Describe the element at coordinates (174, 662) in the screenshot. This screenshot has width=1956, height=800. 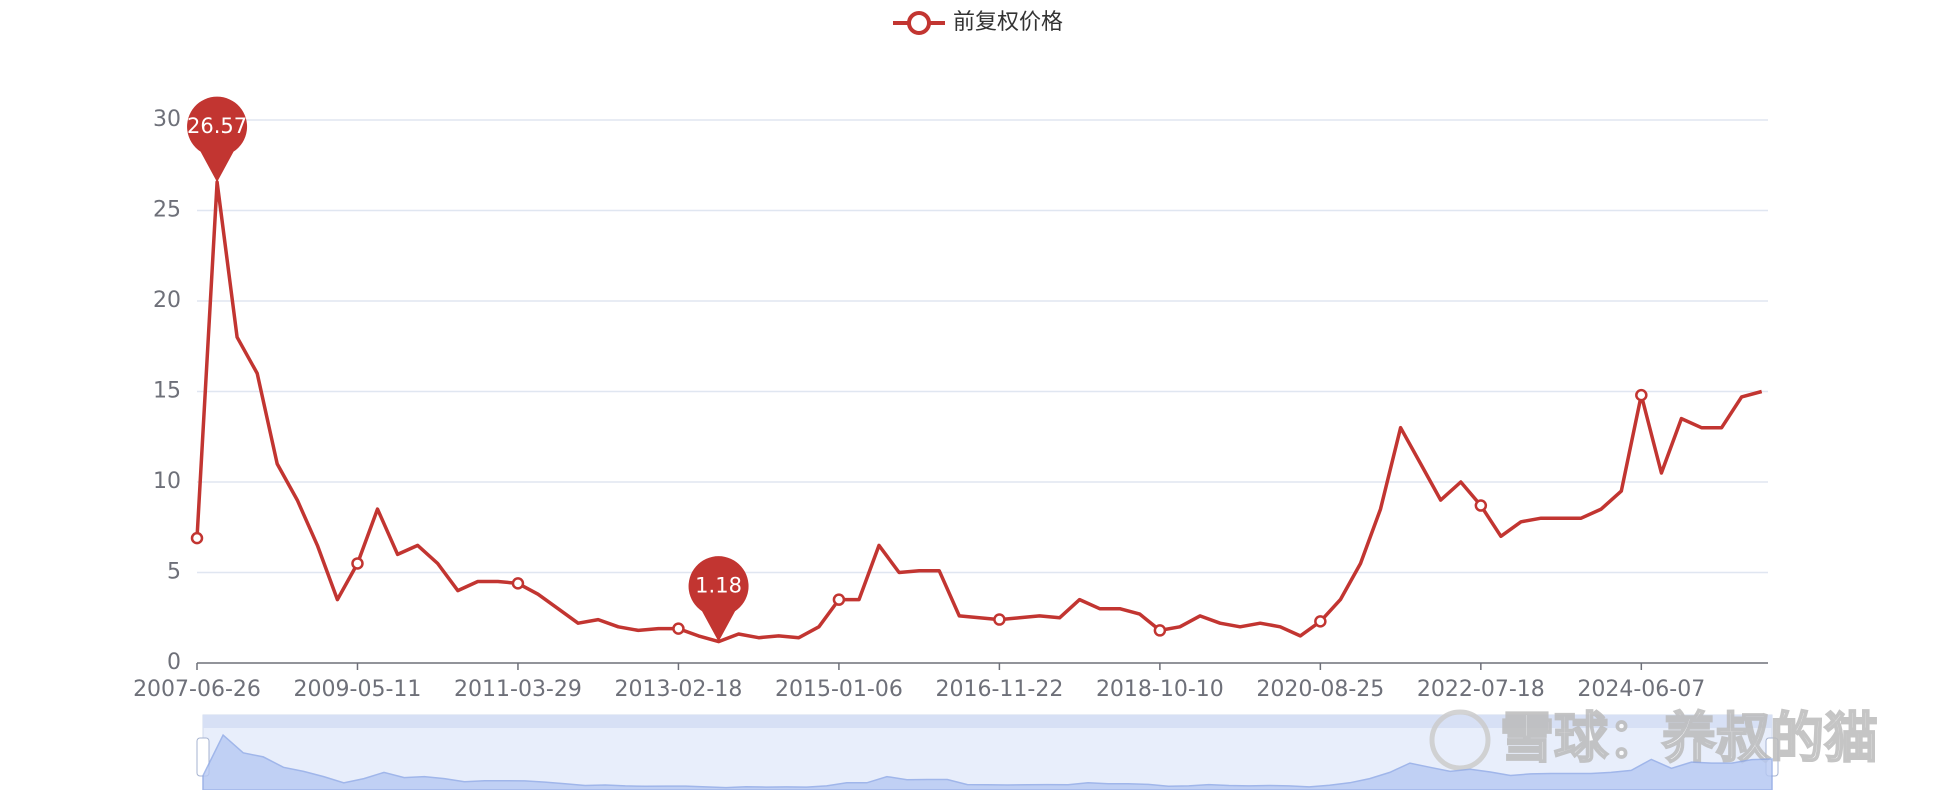
I see `y-tick-label: 0` at that location.